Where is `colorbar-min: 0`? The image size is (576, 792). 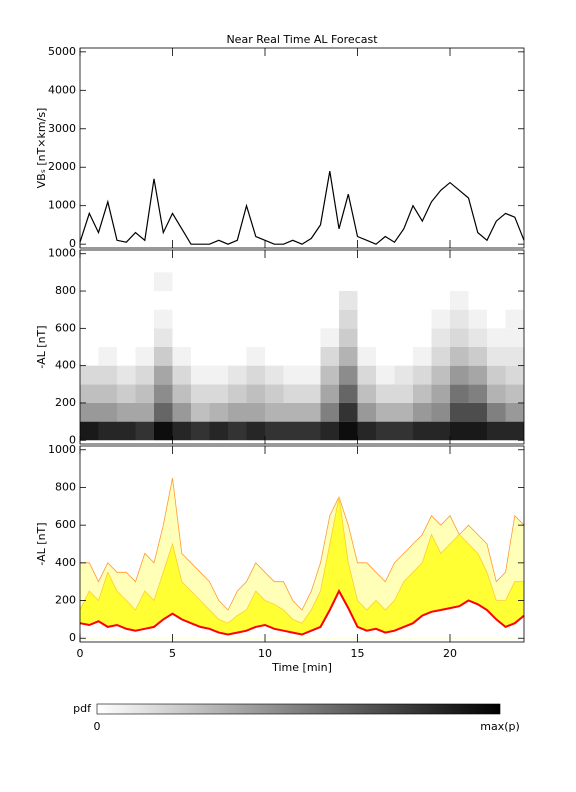 colorbar-min: 0 is located at coordinates (97, 726).